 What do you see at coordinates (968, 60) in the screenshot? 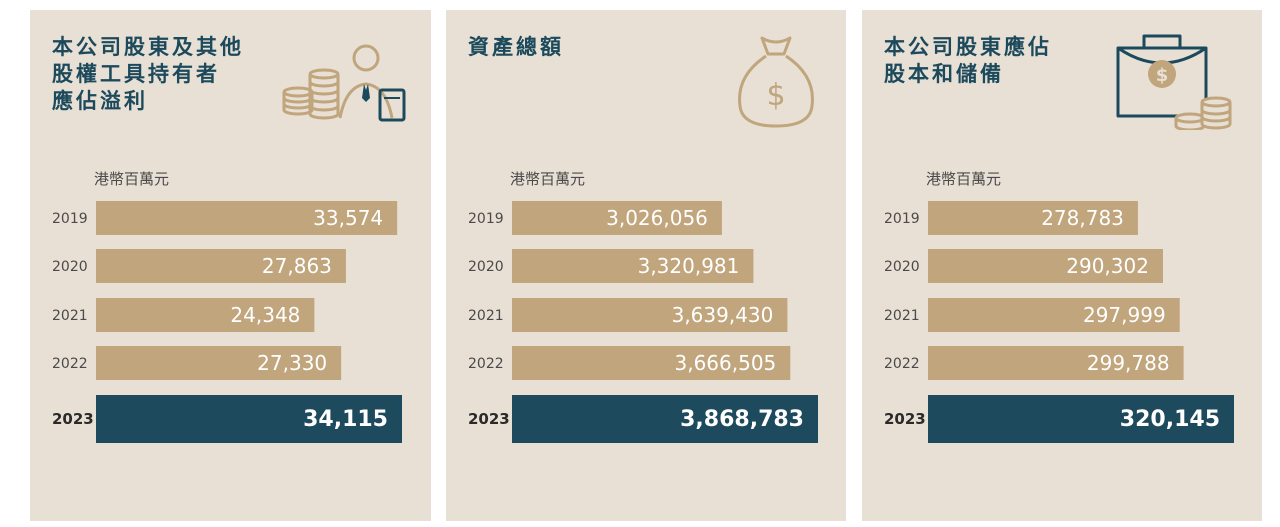
I see `panel-title: 本公司股東應佔 股本和儲備` at bounding box center [968, 60].